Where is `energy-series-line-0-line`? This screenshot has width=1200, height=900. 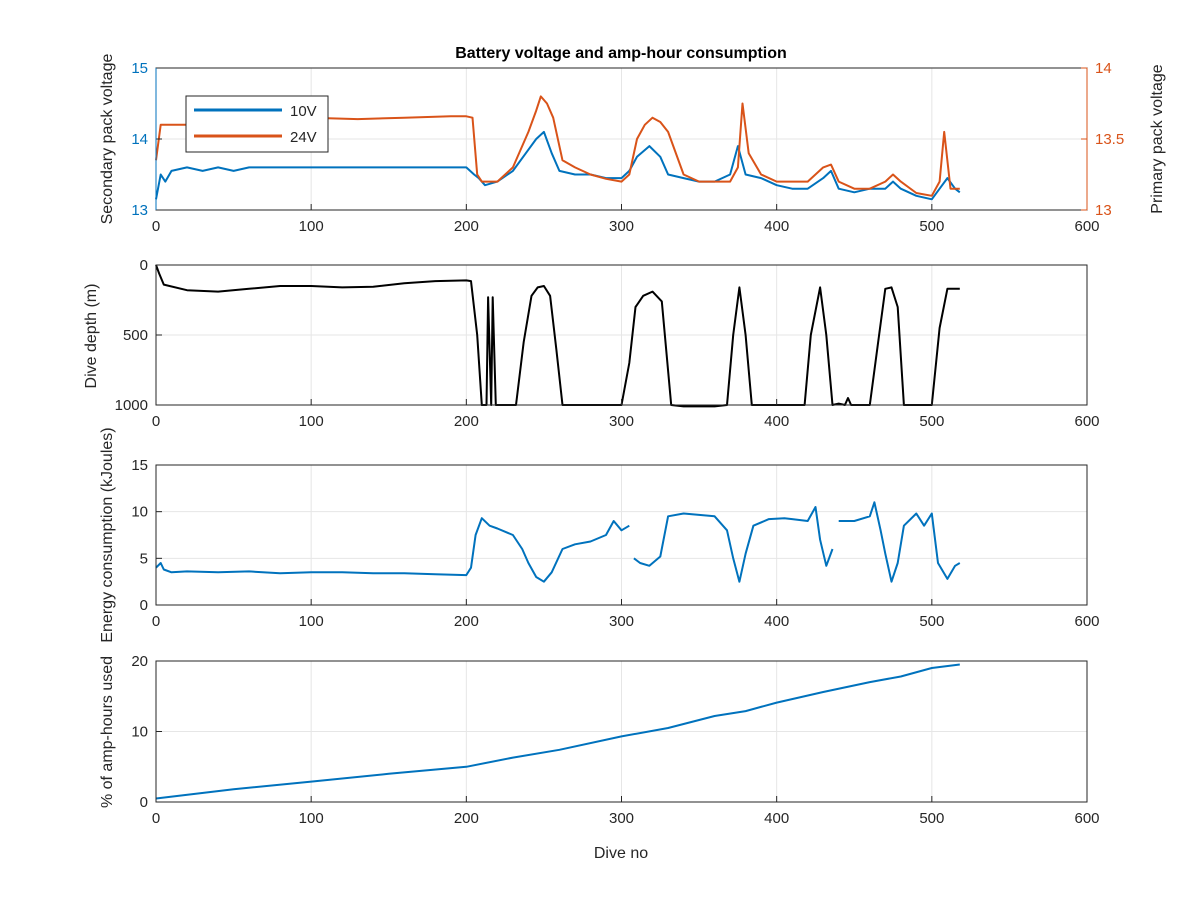
energy-series-line-0-line is located at coordinates (558, 542).